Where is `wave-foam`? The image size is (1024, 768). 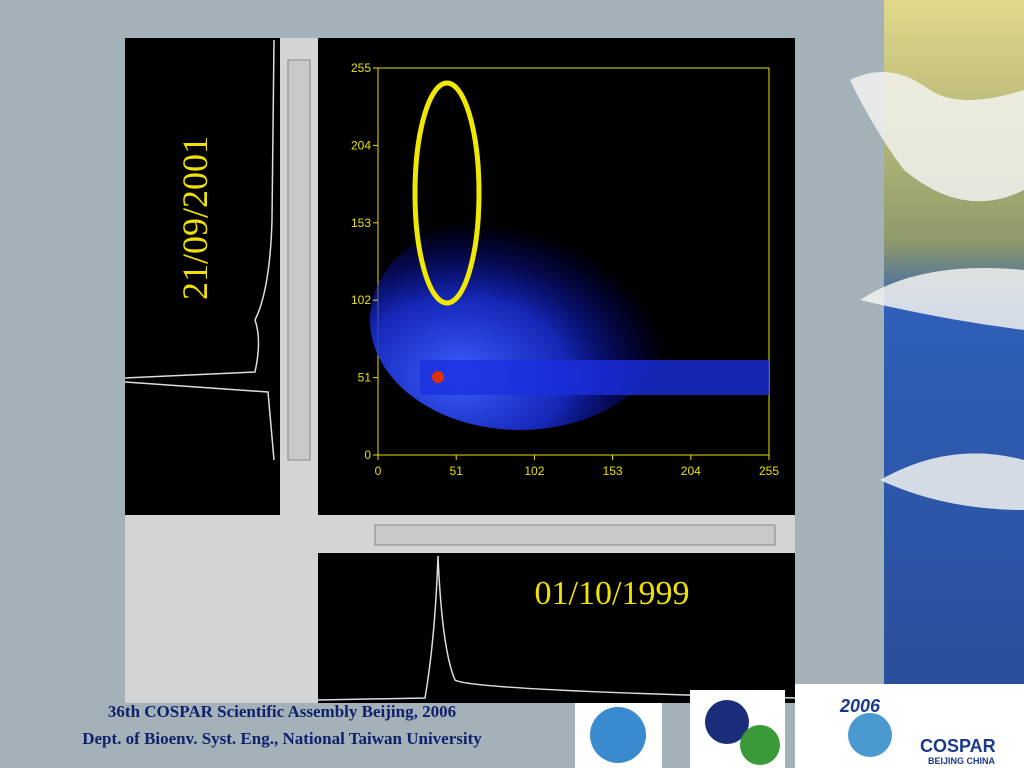 wave-foam is located at coordinates (937, 291).